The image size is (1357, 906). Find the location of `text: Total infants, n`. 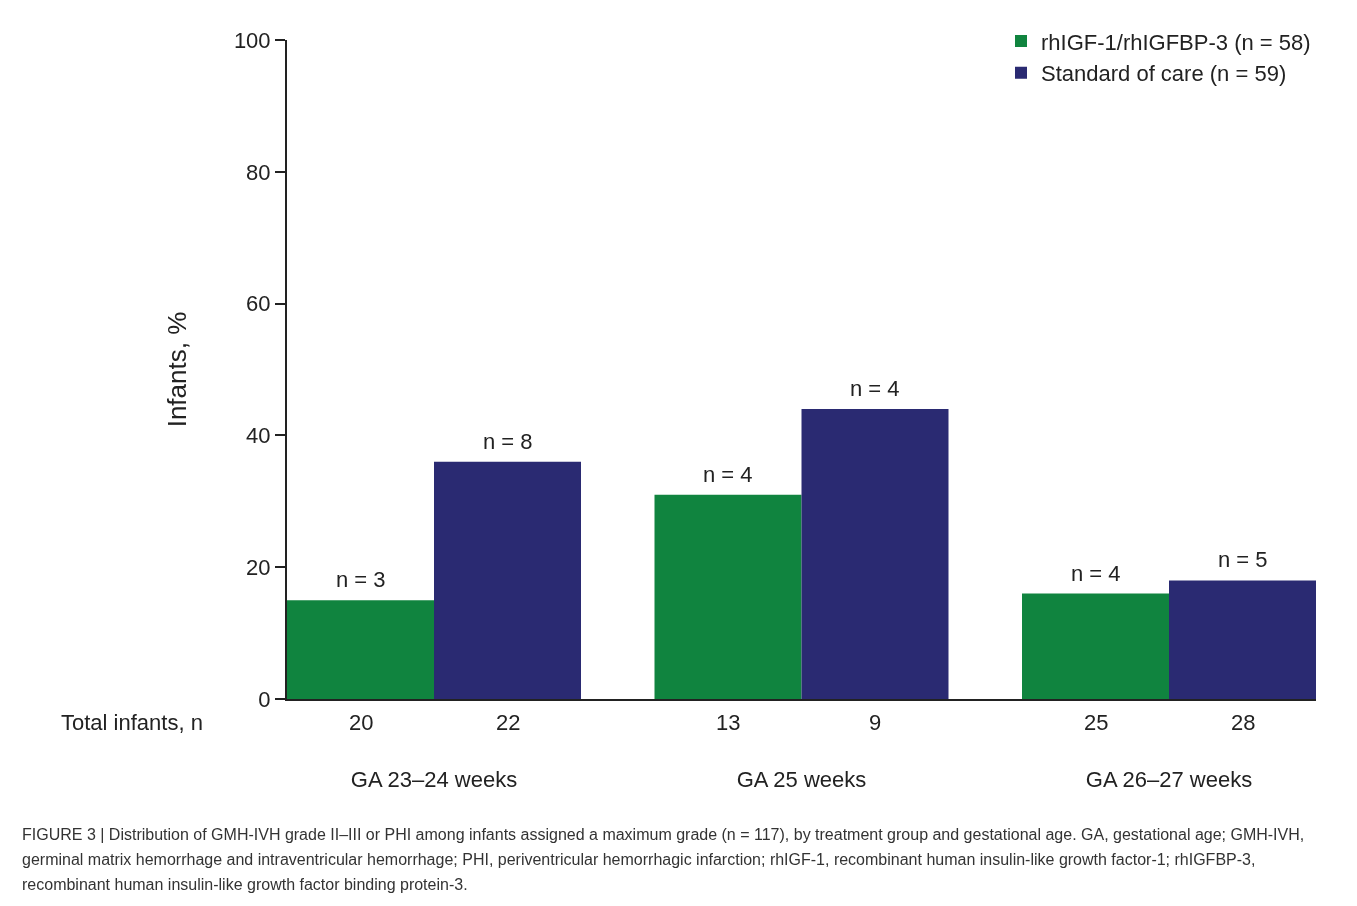

text: Total infants, n is located at coordinates (132, 722).